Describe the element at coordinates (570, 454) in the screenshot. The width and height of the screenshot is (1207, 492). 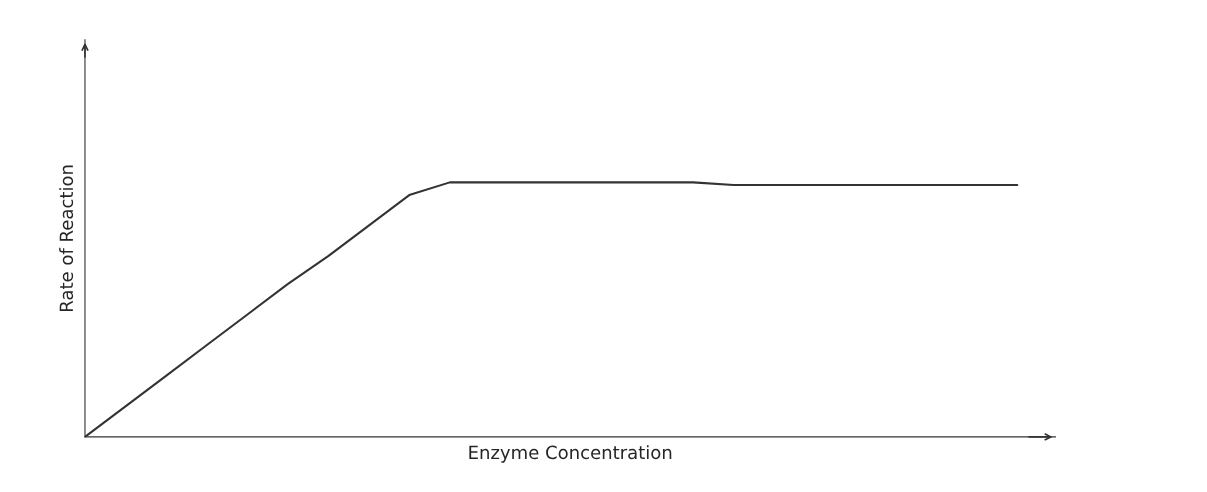
I see `x-axis-title: Enzyme Concentration` at that location.